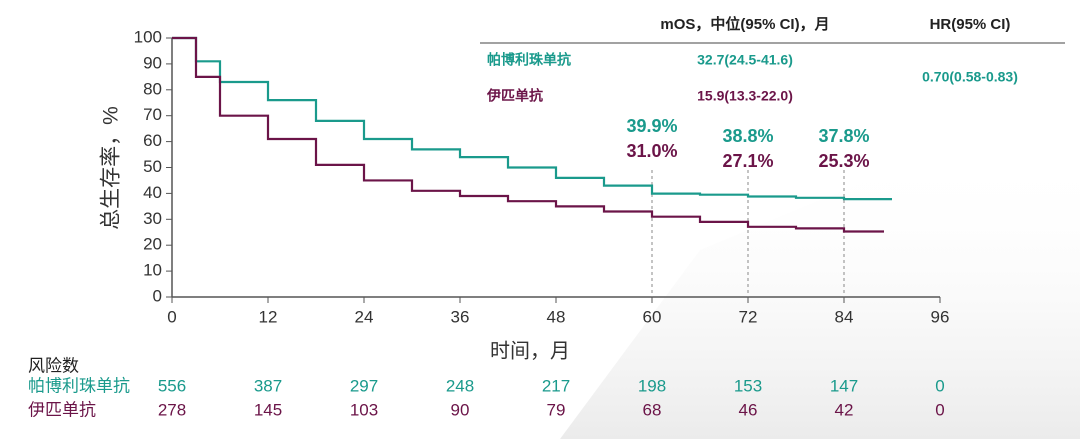  I want to click on risk-row-name: 帕博利珠单抗, so click(79, 385).